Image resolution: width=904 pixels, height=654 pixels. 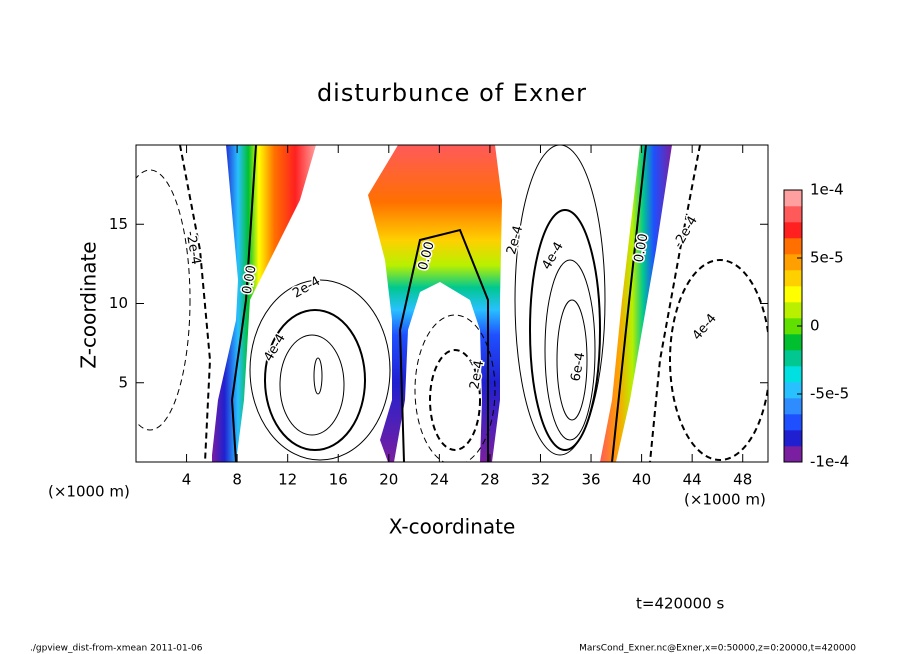 I want to click on x-tick-label: 4, so click(x=187, y=480).